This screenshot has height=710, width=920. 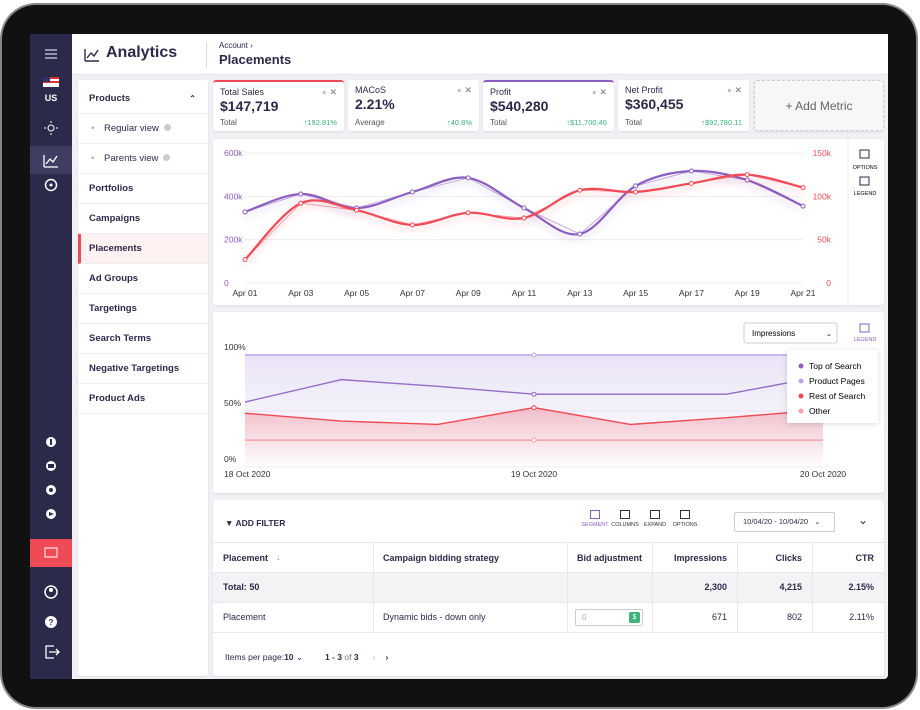 I want to click on nav-group: Products ⌃, so click(x=143, y=99).